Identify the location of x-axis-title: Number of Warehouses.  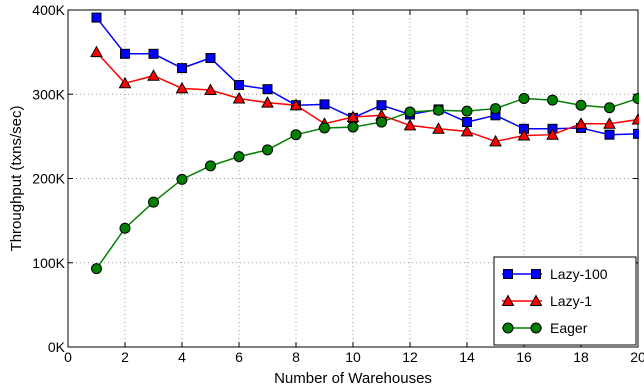
(353, 378).